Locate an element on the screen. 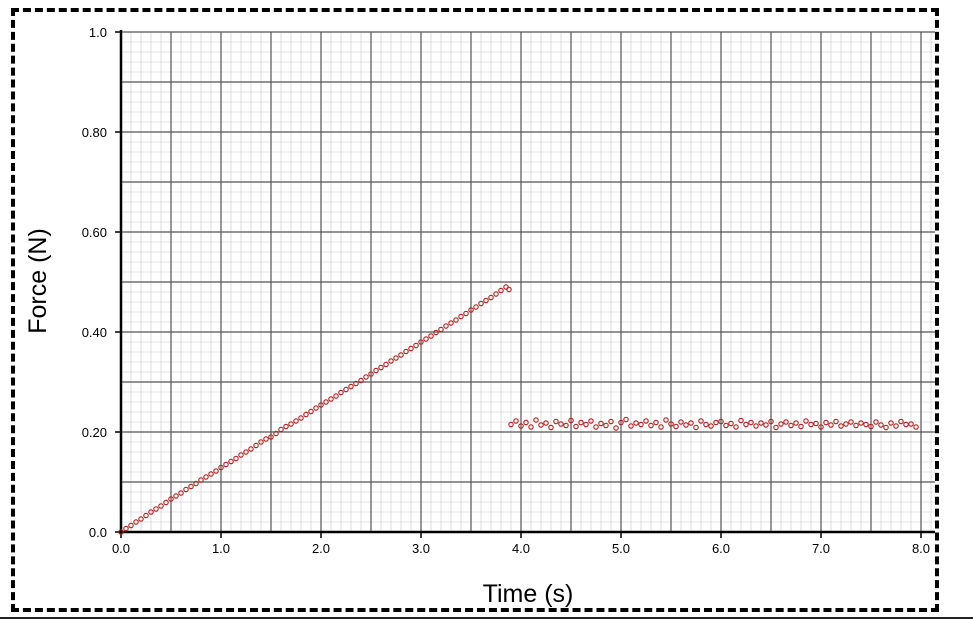  x-tick-label: 5.0 is located at coordinates (621, 548).